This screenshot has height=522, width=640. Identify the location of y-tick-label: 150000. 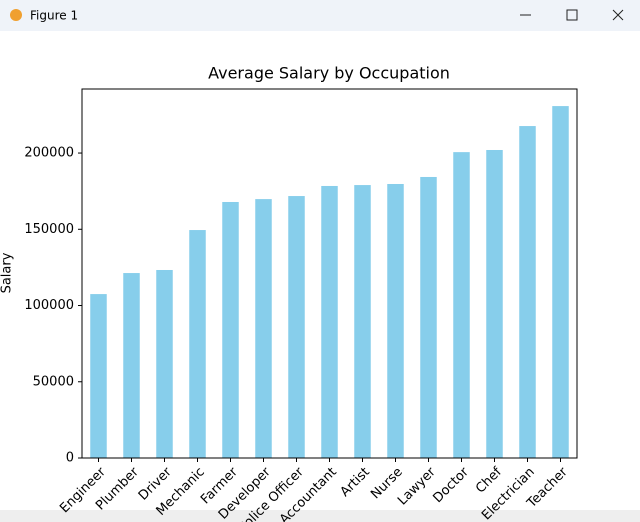
(49, 229).